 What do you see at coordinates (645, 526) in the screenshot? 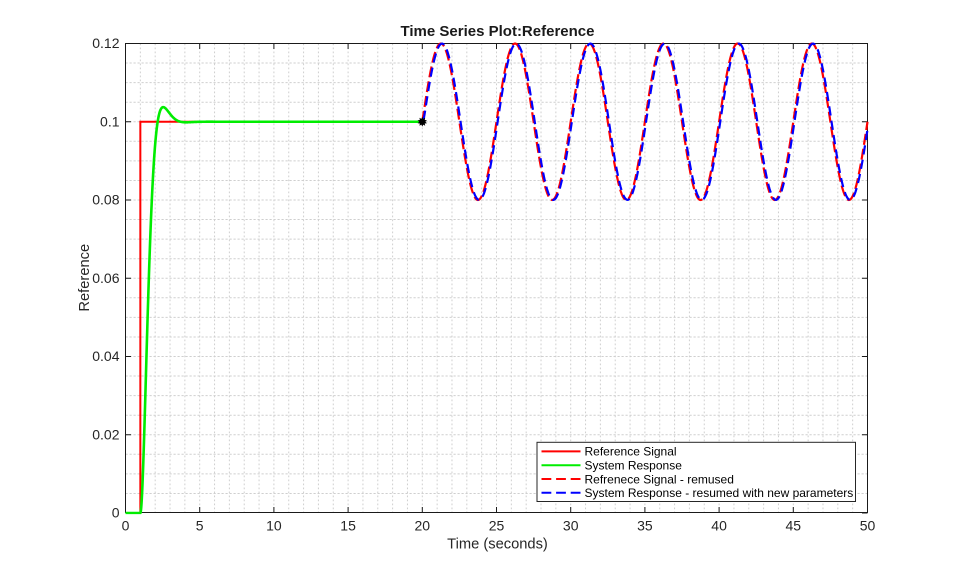
I see `svg-text: 35` at bounding box center [645, 526].